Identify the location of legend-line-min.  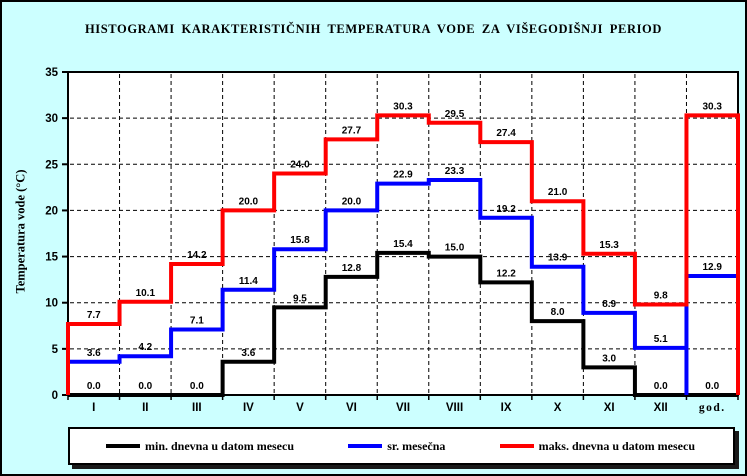
(123, 446).